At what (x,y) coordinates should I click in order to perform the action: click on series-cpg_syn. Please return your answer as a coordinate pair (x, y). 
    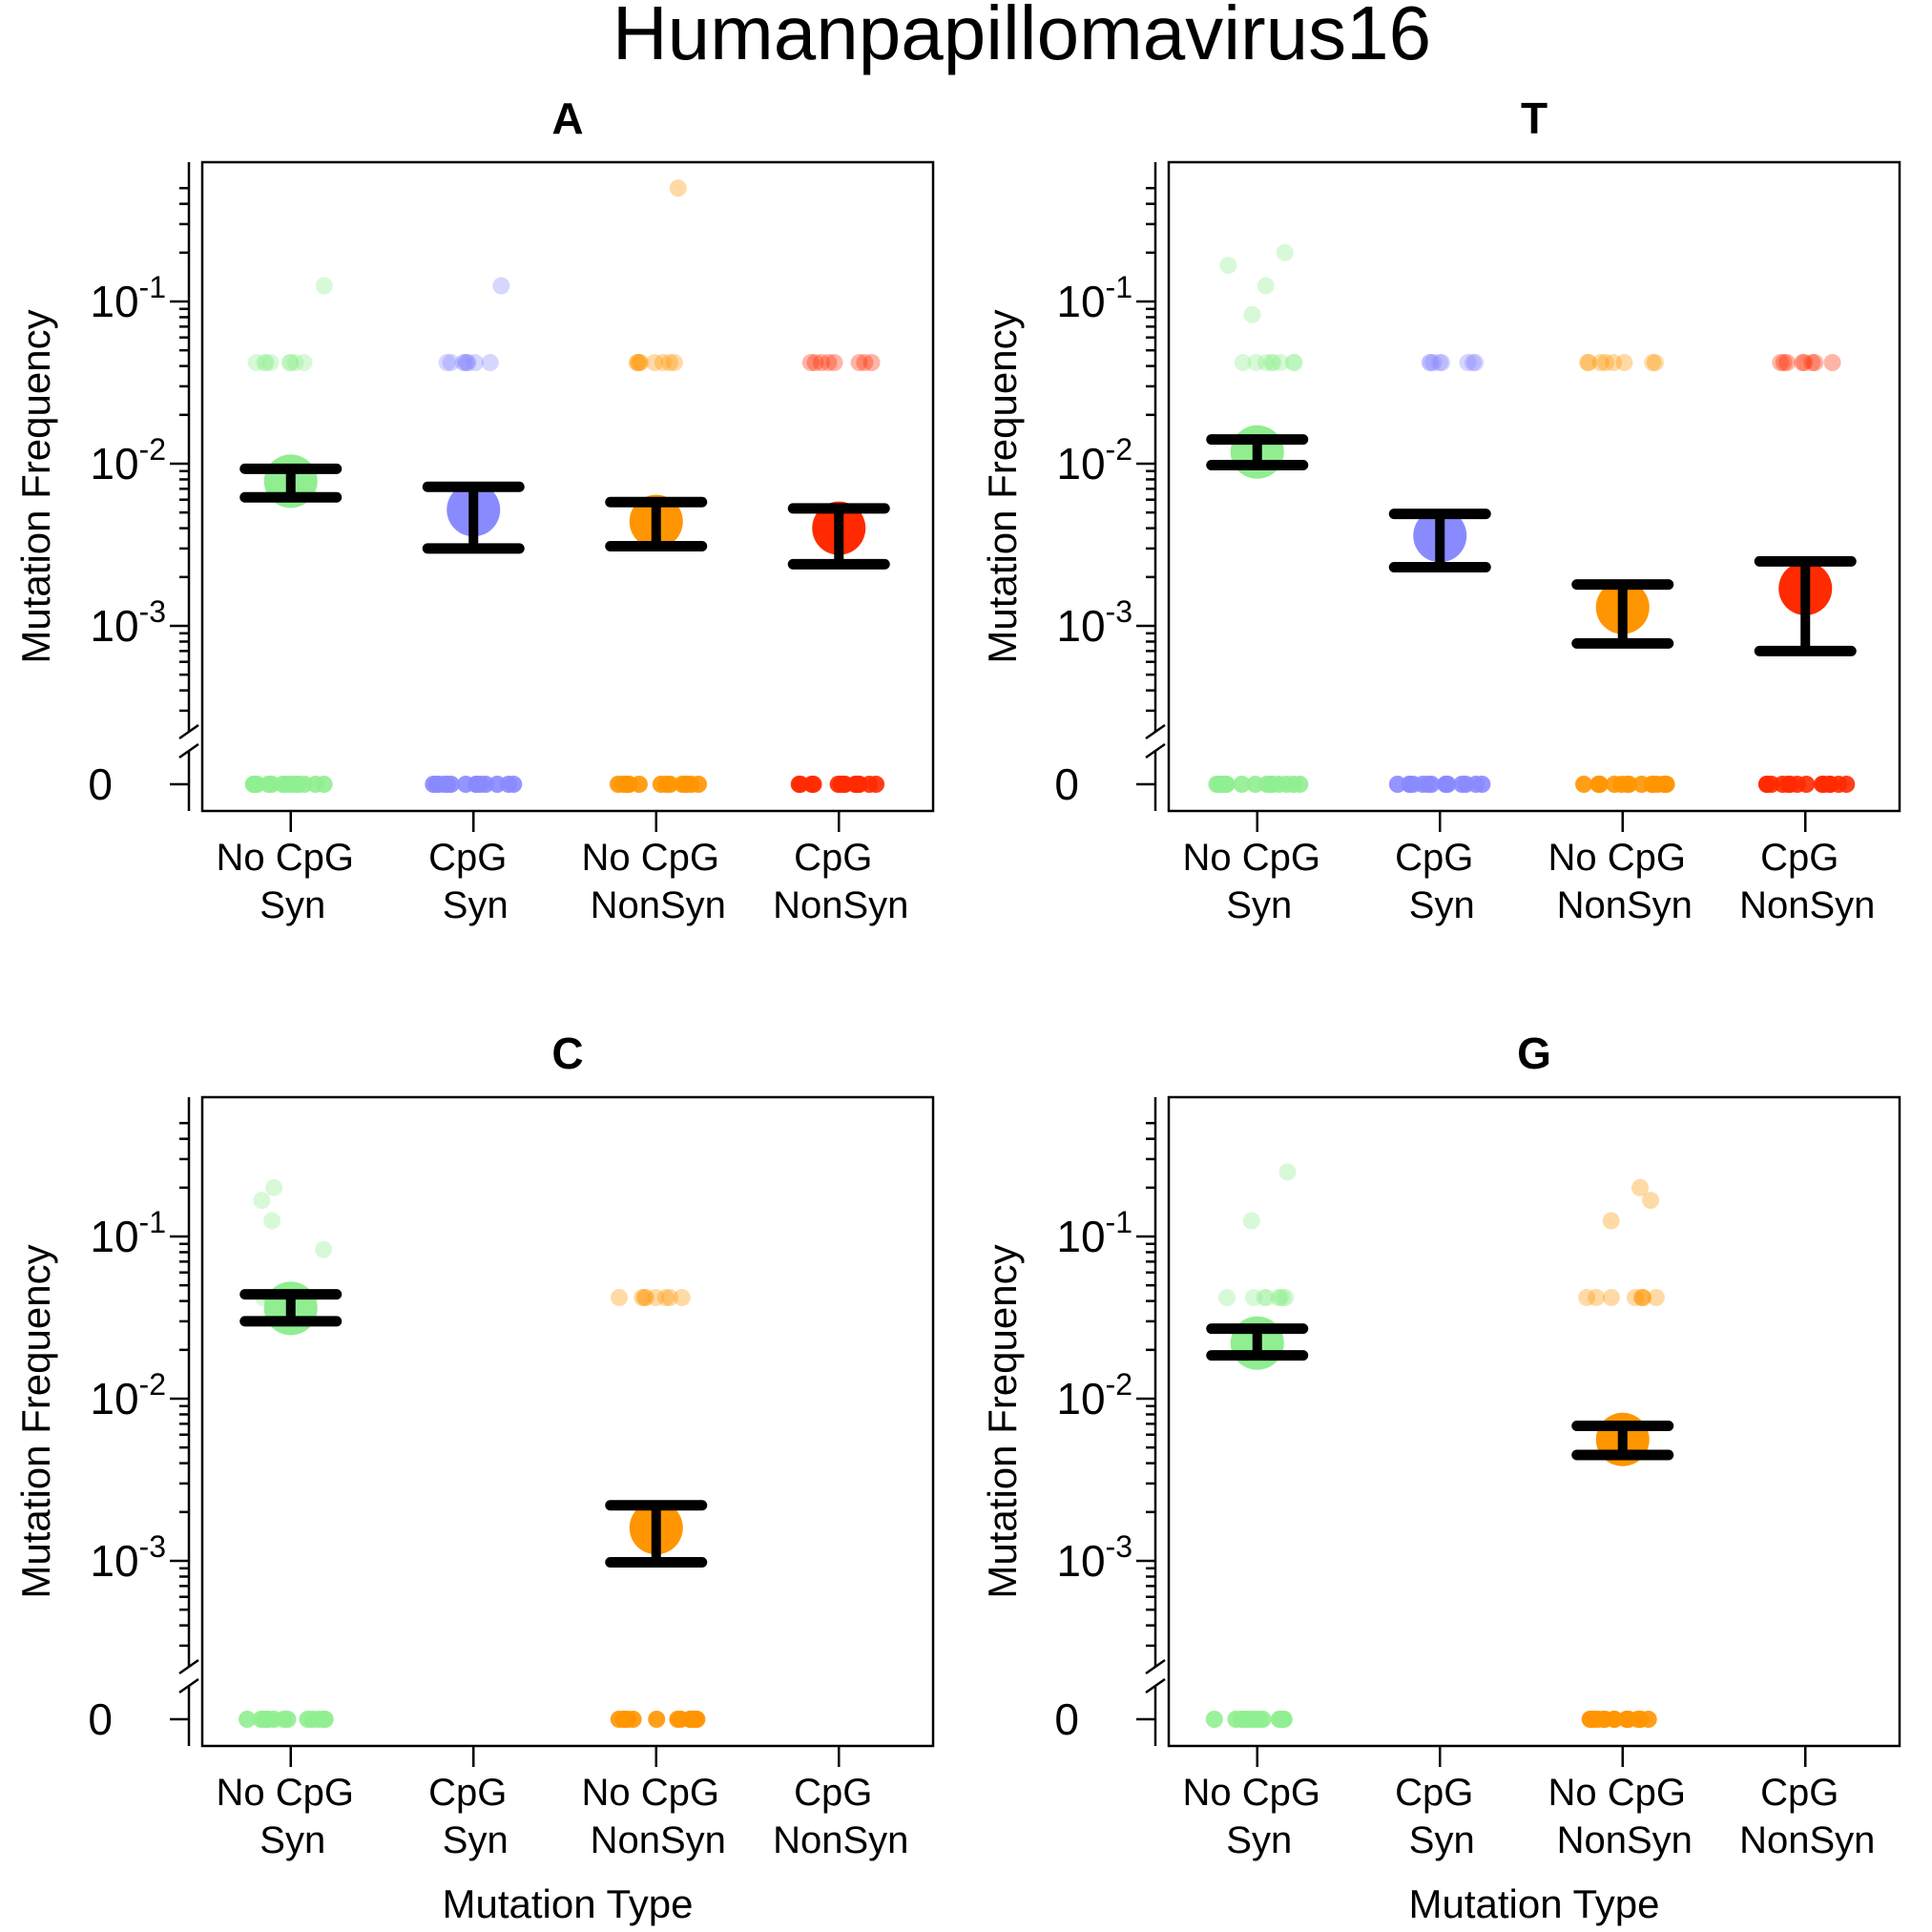
    Looking at the image, I should click on (1439, 573).